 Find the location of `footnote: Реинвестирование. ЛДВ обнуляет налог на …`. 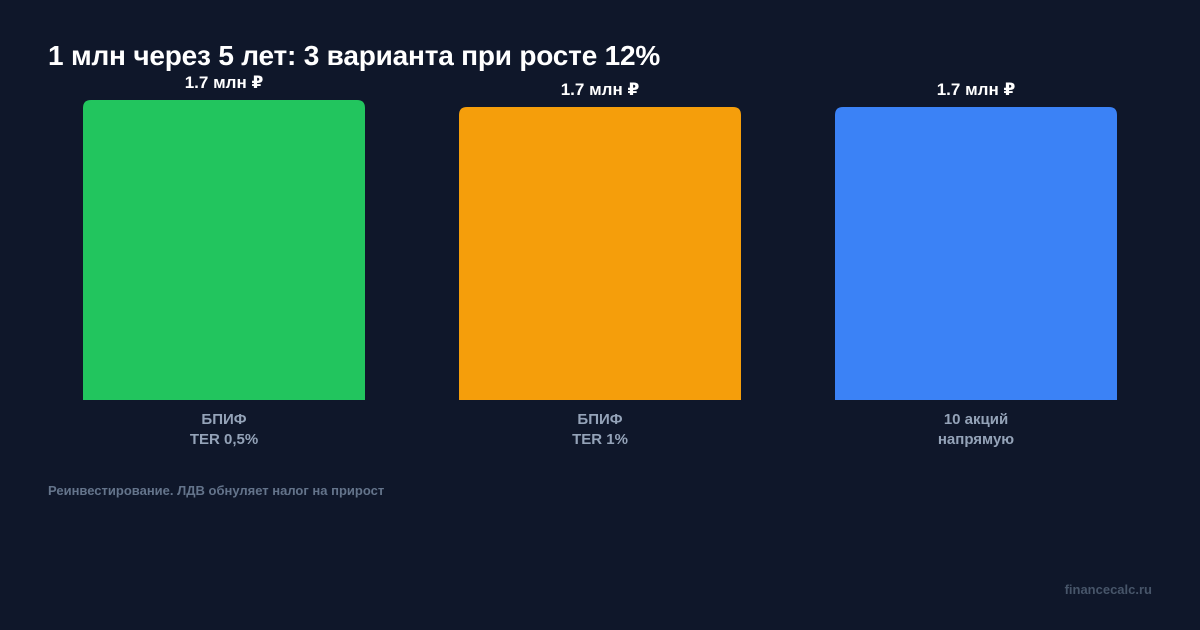

footnote: Реинвестирование. ЛДВ обнуляет налог на … is located at coordinates (216, 490).